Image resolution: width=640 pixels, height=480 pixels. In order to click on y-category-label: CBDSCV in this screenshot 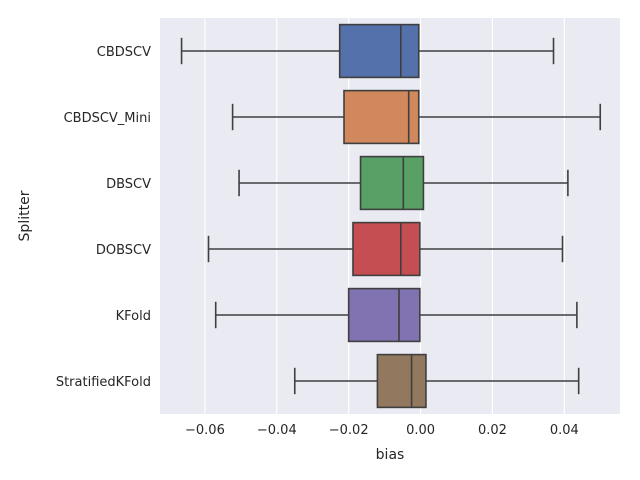, I will do `click(124, 52)`.